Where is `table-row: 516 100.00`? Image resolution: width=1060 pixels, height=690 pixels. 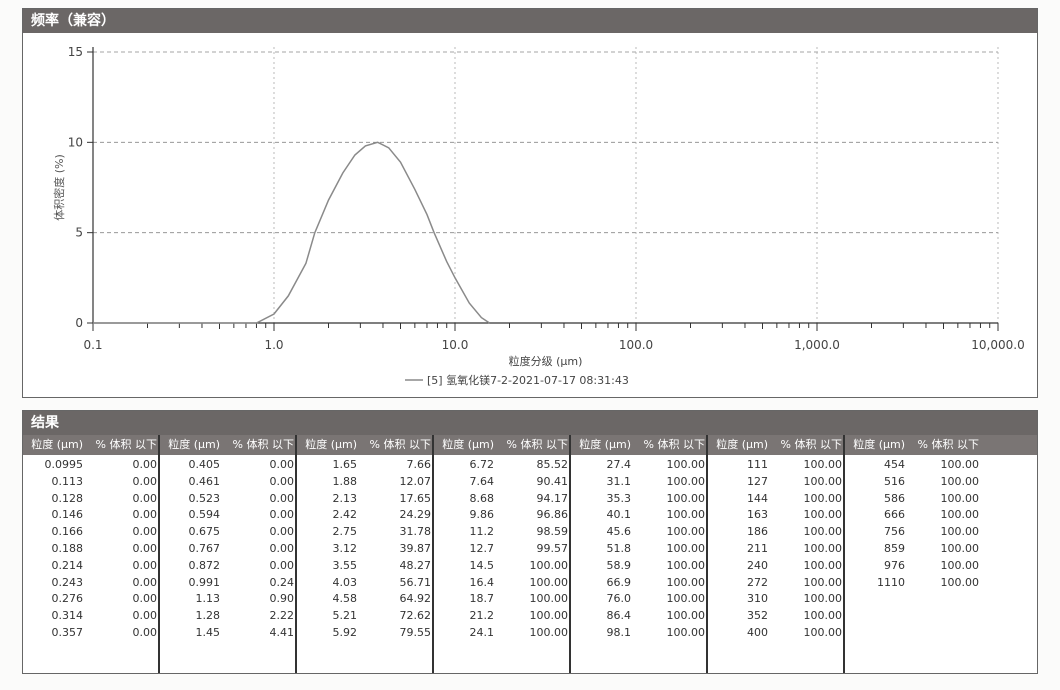
table-row: 516 100.00 is located at coordinates (941, 482).